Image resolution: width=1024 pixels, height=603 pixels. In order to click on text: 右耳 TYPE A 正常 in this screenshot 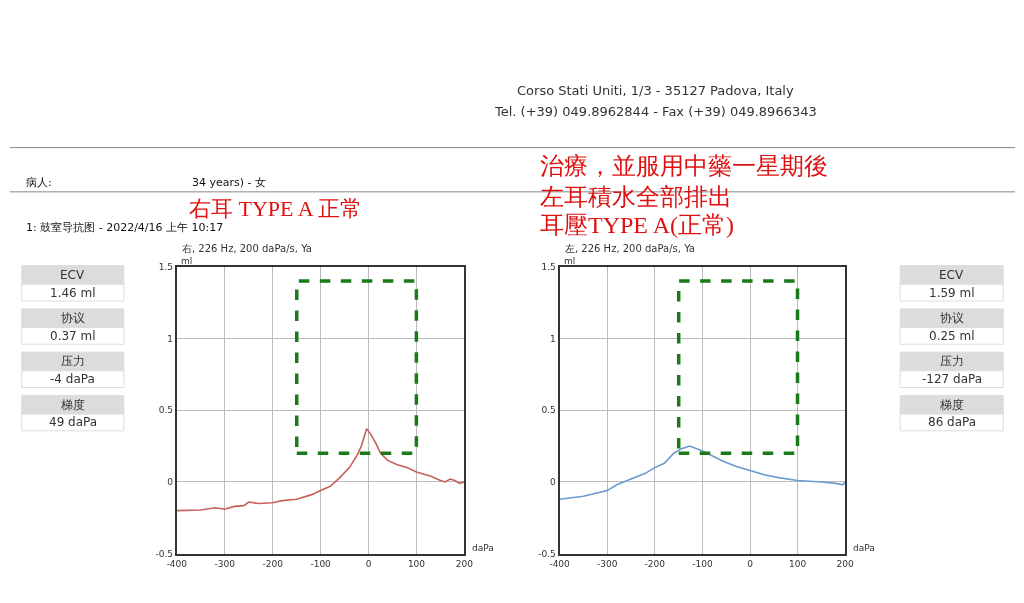, I will do `click(275, 208)`.